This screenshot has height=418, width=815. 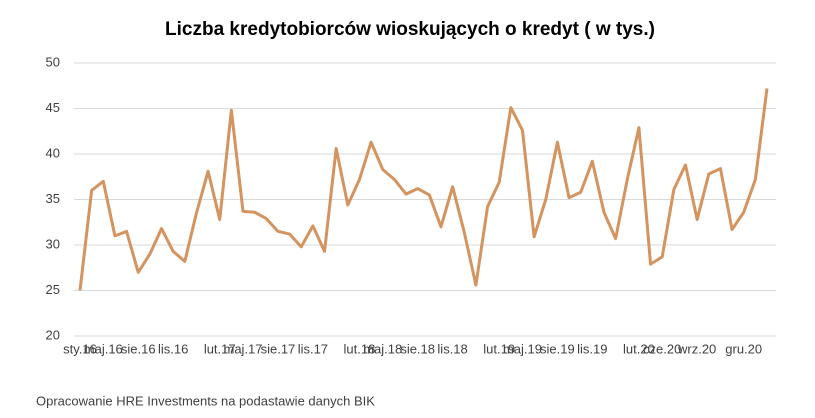 I want to click on x-tick-label: lut.19, so click(x=499, y=348).